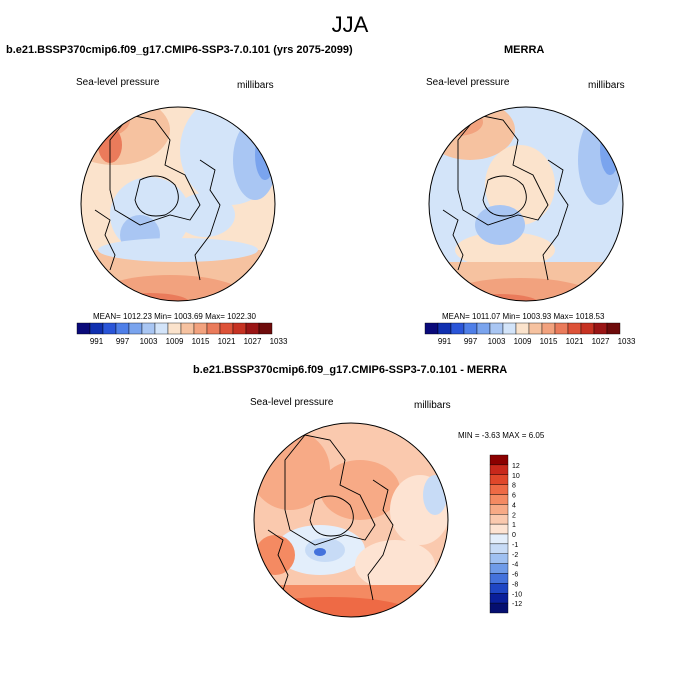  I want to click on colorbar-tick-label: 0, so click(514, 535).